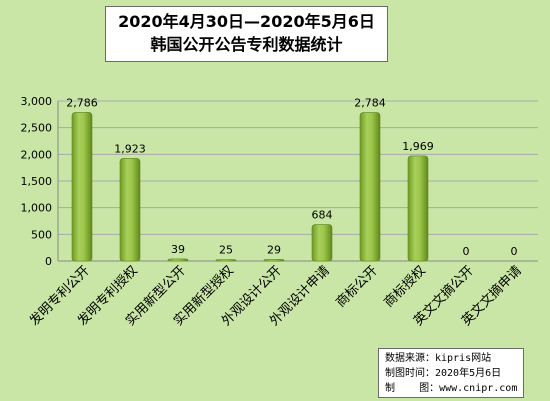  I want to click on x-tick-label: 商标公开, so click(356, 286).